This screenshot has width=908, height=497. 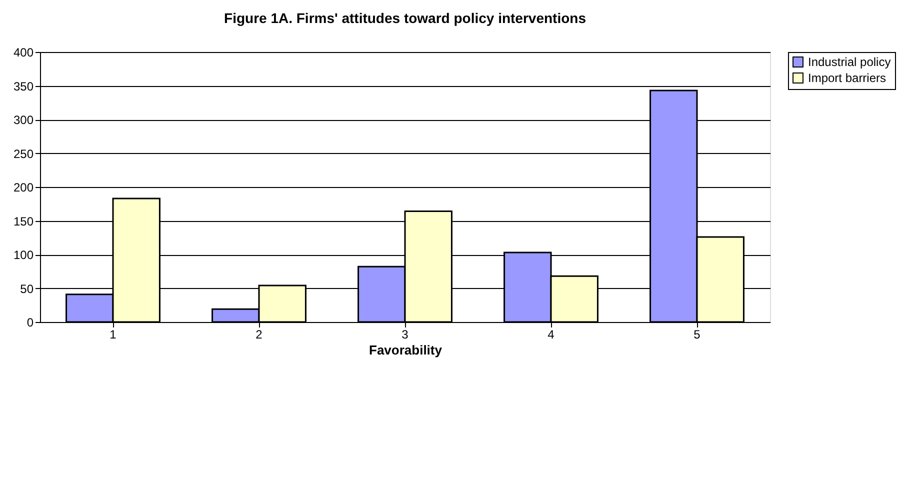 What do you see at coordinates (405, 18) in the screenshot?
I see `chart-title: Figure 1A. Firms' attitudes toward policy interventions` at bounding box center [405, 18].